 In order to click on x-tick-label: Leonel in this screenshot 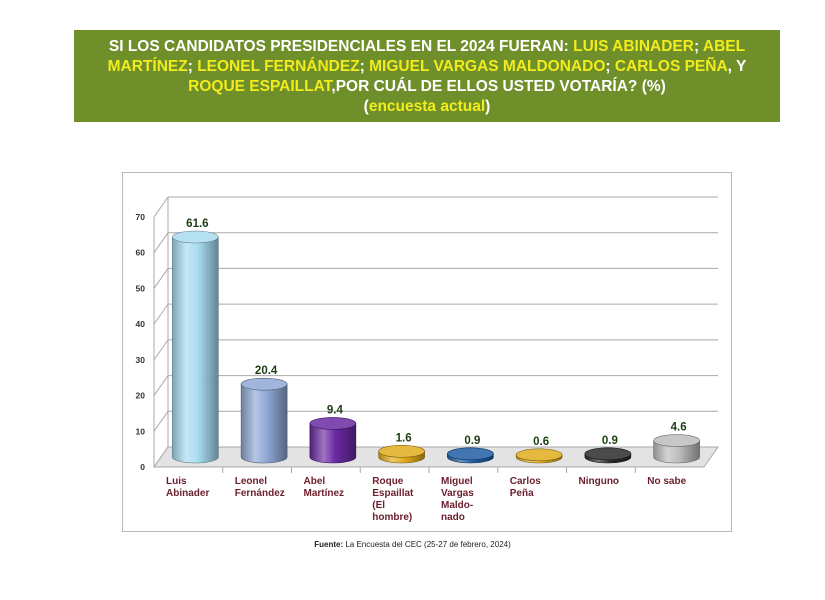, I will do `click(251, 481)`.